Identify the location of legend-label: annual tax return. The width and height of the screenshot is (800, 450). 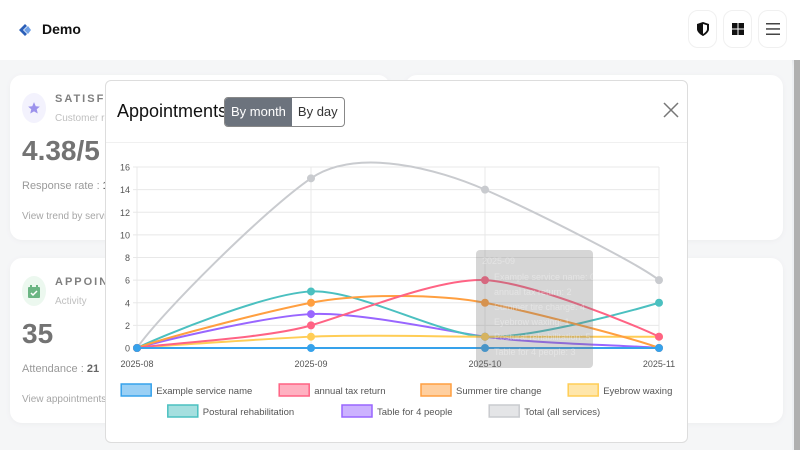
(349, 391).